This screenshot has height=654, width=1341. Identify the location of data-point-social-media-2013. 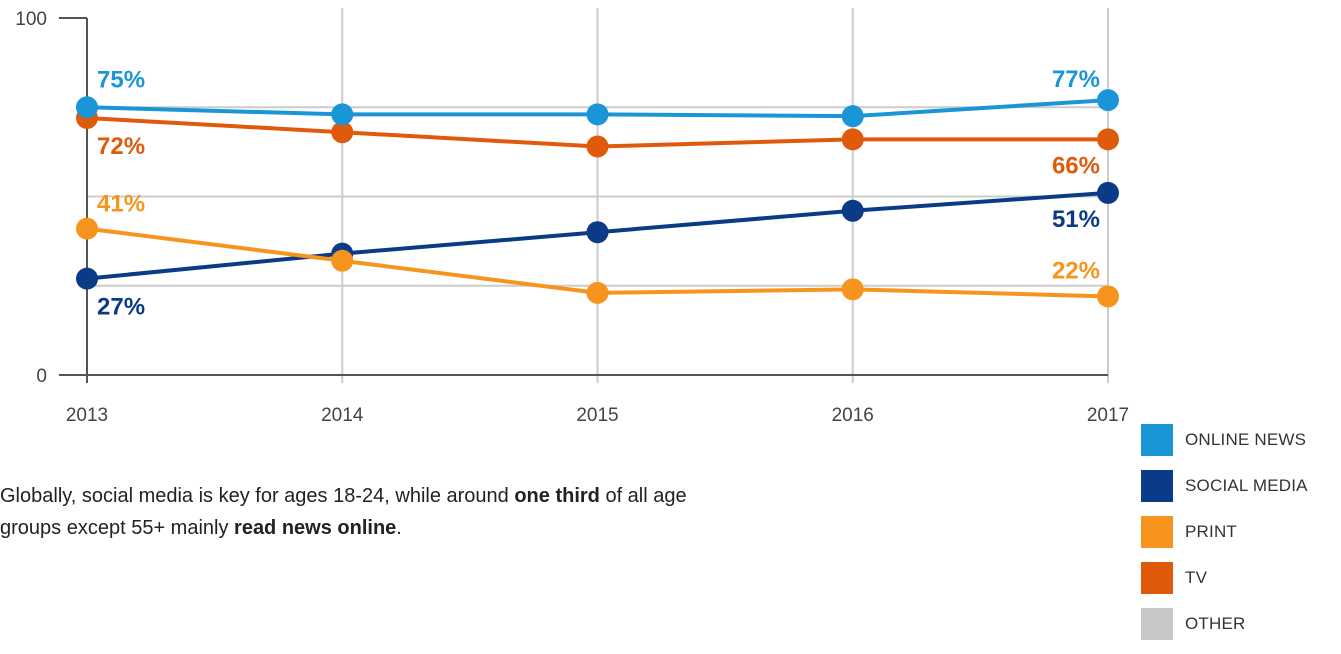
(87, 278).